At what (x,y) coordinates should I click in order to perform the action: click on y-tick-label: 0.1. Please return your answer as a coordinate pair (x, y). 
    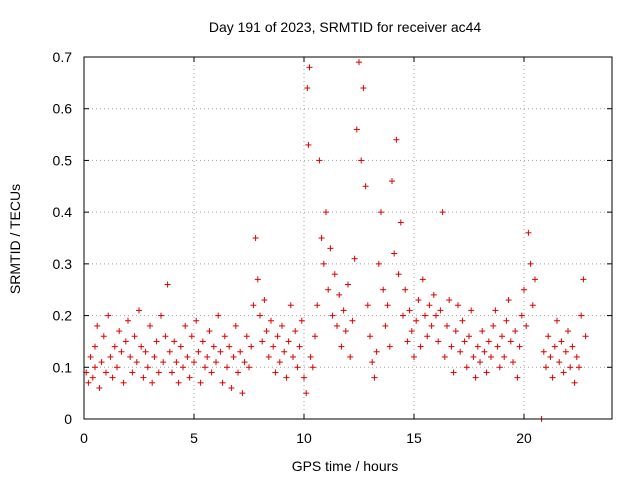
    Looking at the image, I should click on (63, 367).